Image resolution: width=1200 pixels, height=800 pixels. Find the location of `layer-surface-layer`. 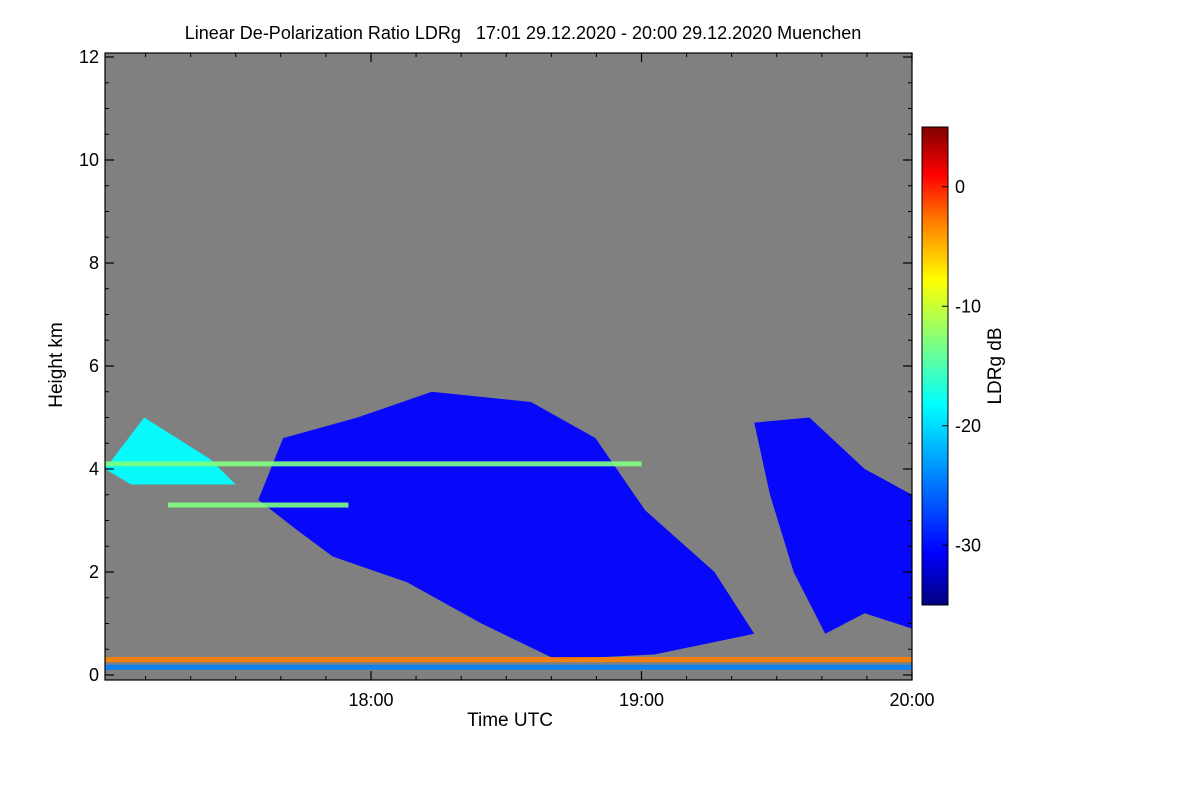

layer-surface-layer is located at coordinates (508, 660).